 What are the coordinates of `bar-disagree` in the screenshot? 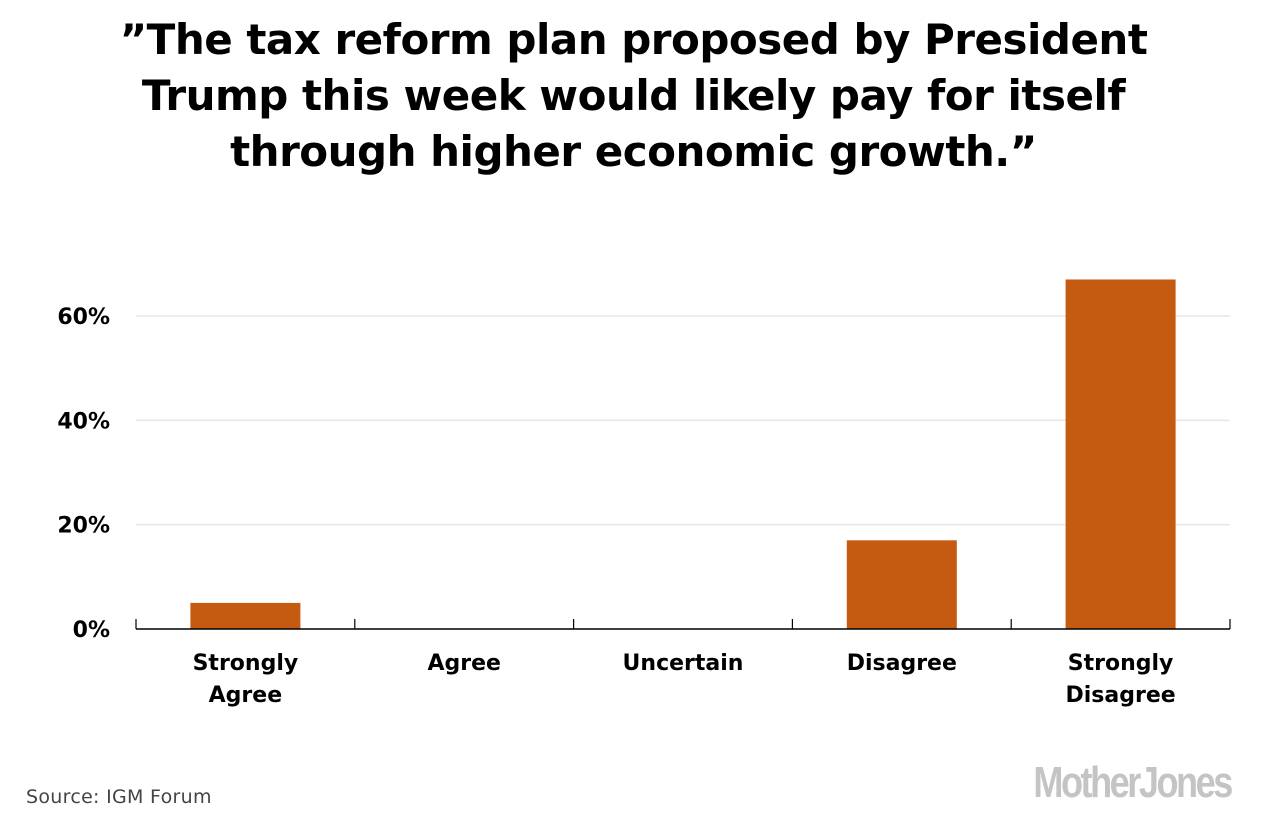 It's located at (901, 584).